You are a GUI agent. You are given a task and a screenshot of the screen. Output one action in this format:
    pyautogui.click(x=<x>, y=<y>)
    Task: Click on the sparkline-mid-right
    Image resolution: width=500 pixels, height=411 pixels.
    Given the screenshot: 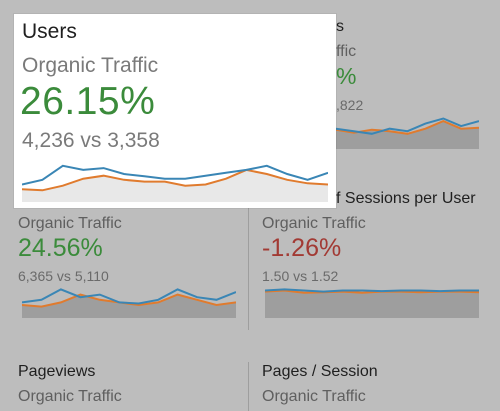 What is the action you would take?
    pyautogui.click(x=372, y=303)
    